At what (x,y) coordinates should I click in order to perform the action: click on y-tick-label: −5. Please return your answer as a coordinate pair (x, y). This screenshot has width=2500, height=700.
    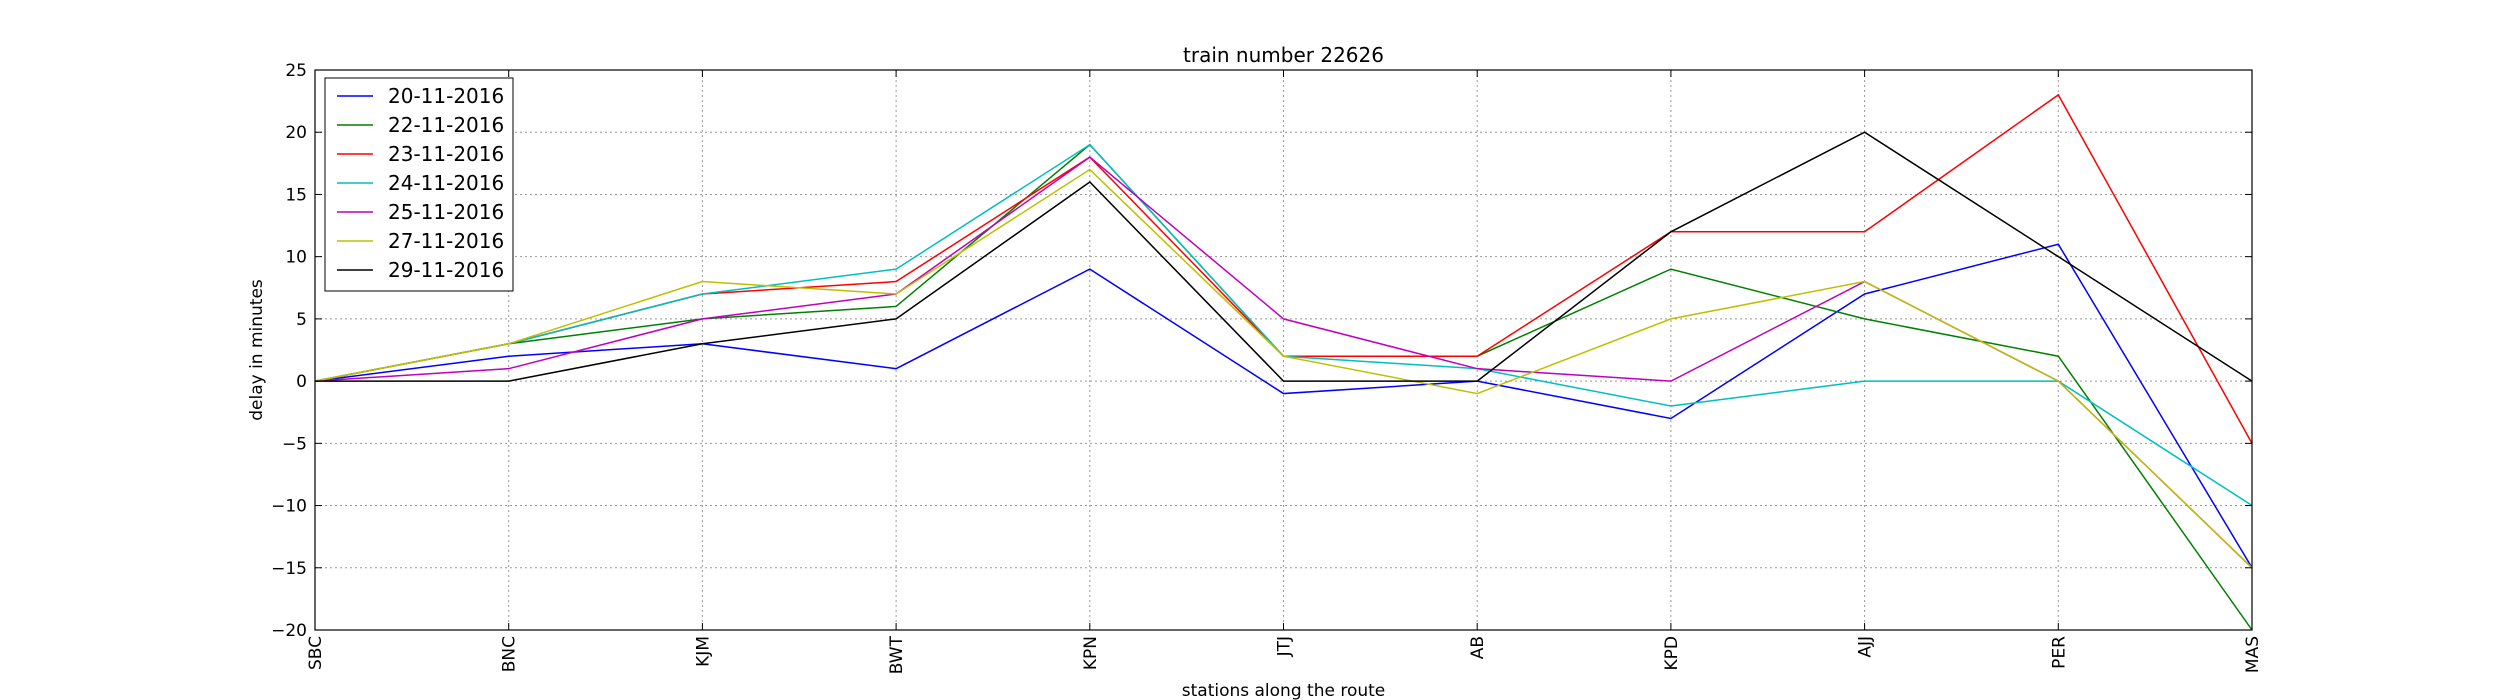
    Looking at the image, I should click on (294, 444).